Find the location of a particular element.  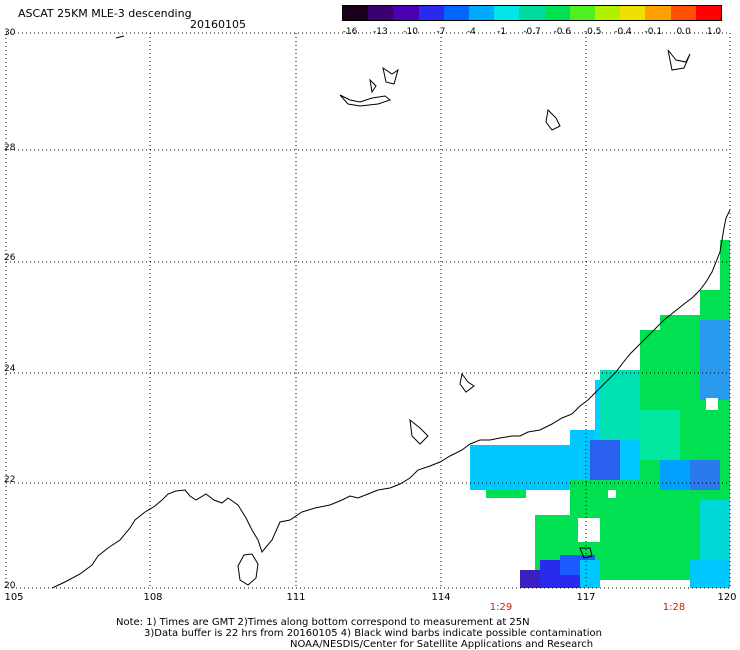

colorbar-label: -0.6 is located at coordinates (562, 32).